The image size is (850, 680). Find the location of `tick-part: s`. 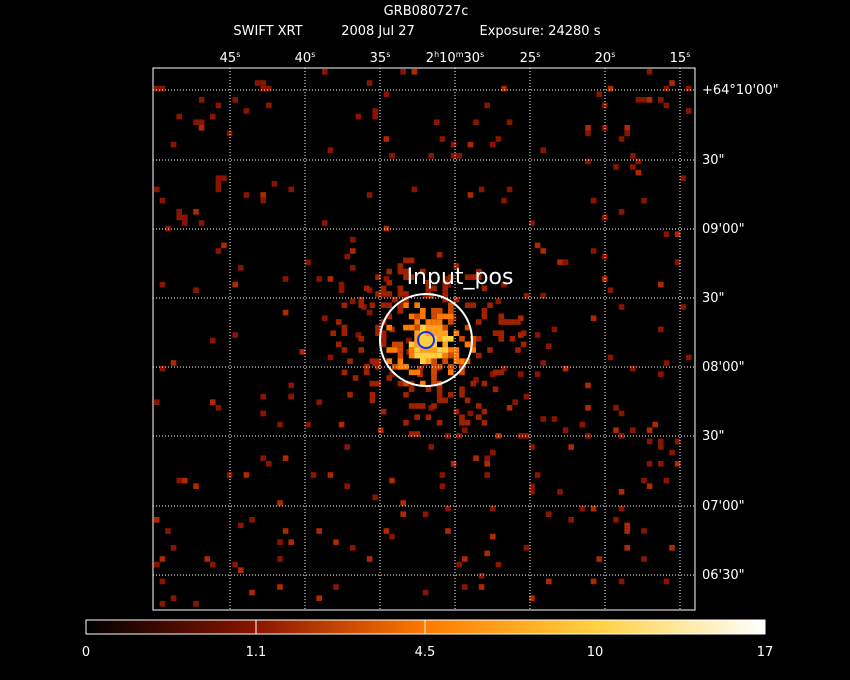

tick-part: s is located at coordinates (613, 54).